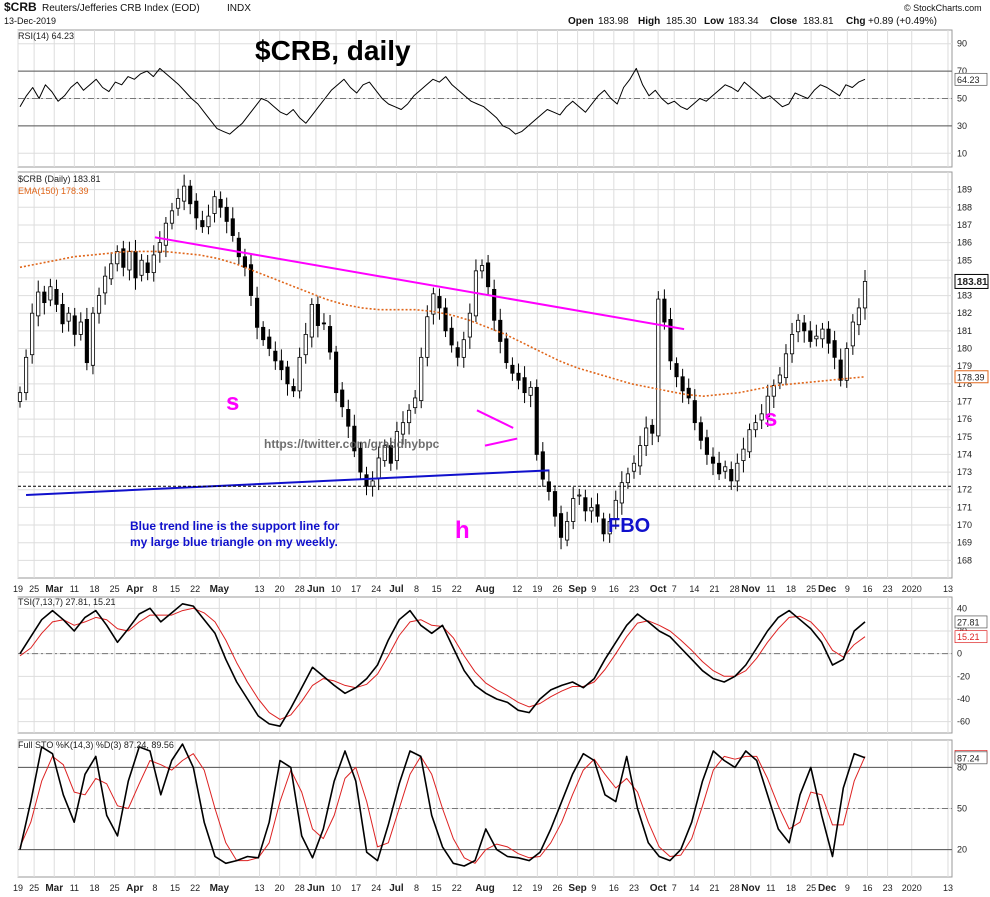 The width and height of the screenshot is (990, 897). I want to click on tsi-signal-label: 15.21, so click(968, 637).